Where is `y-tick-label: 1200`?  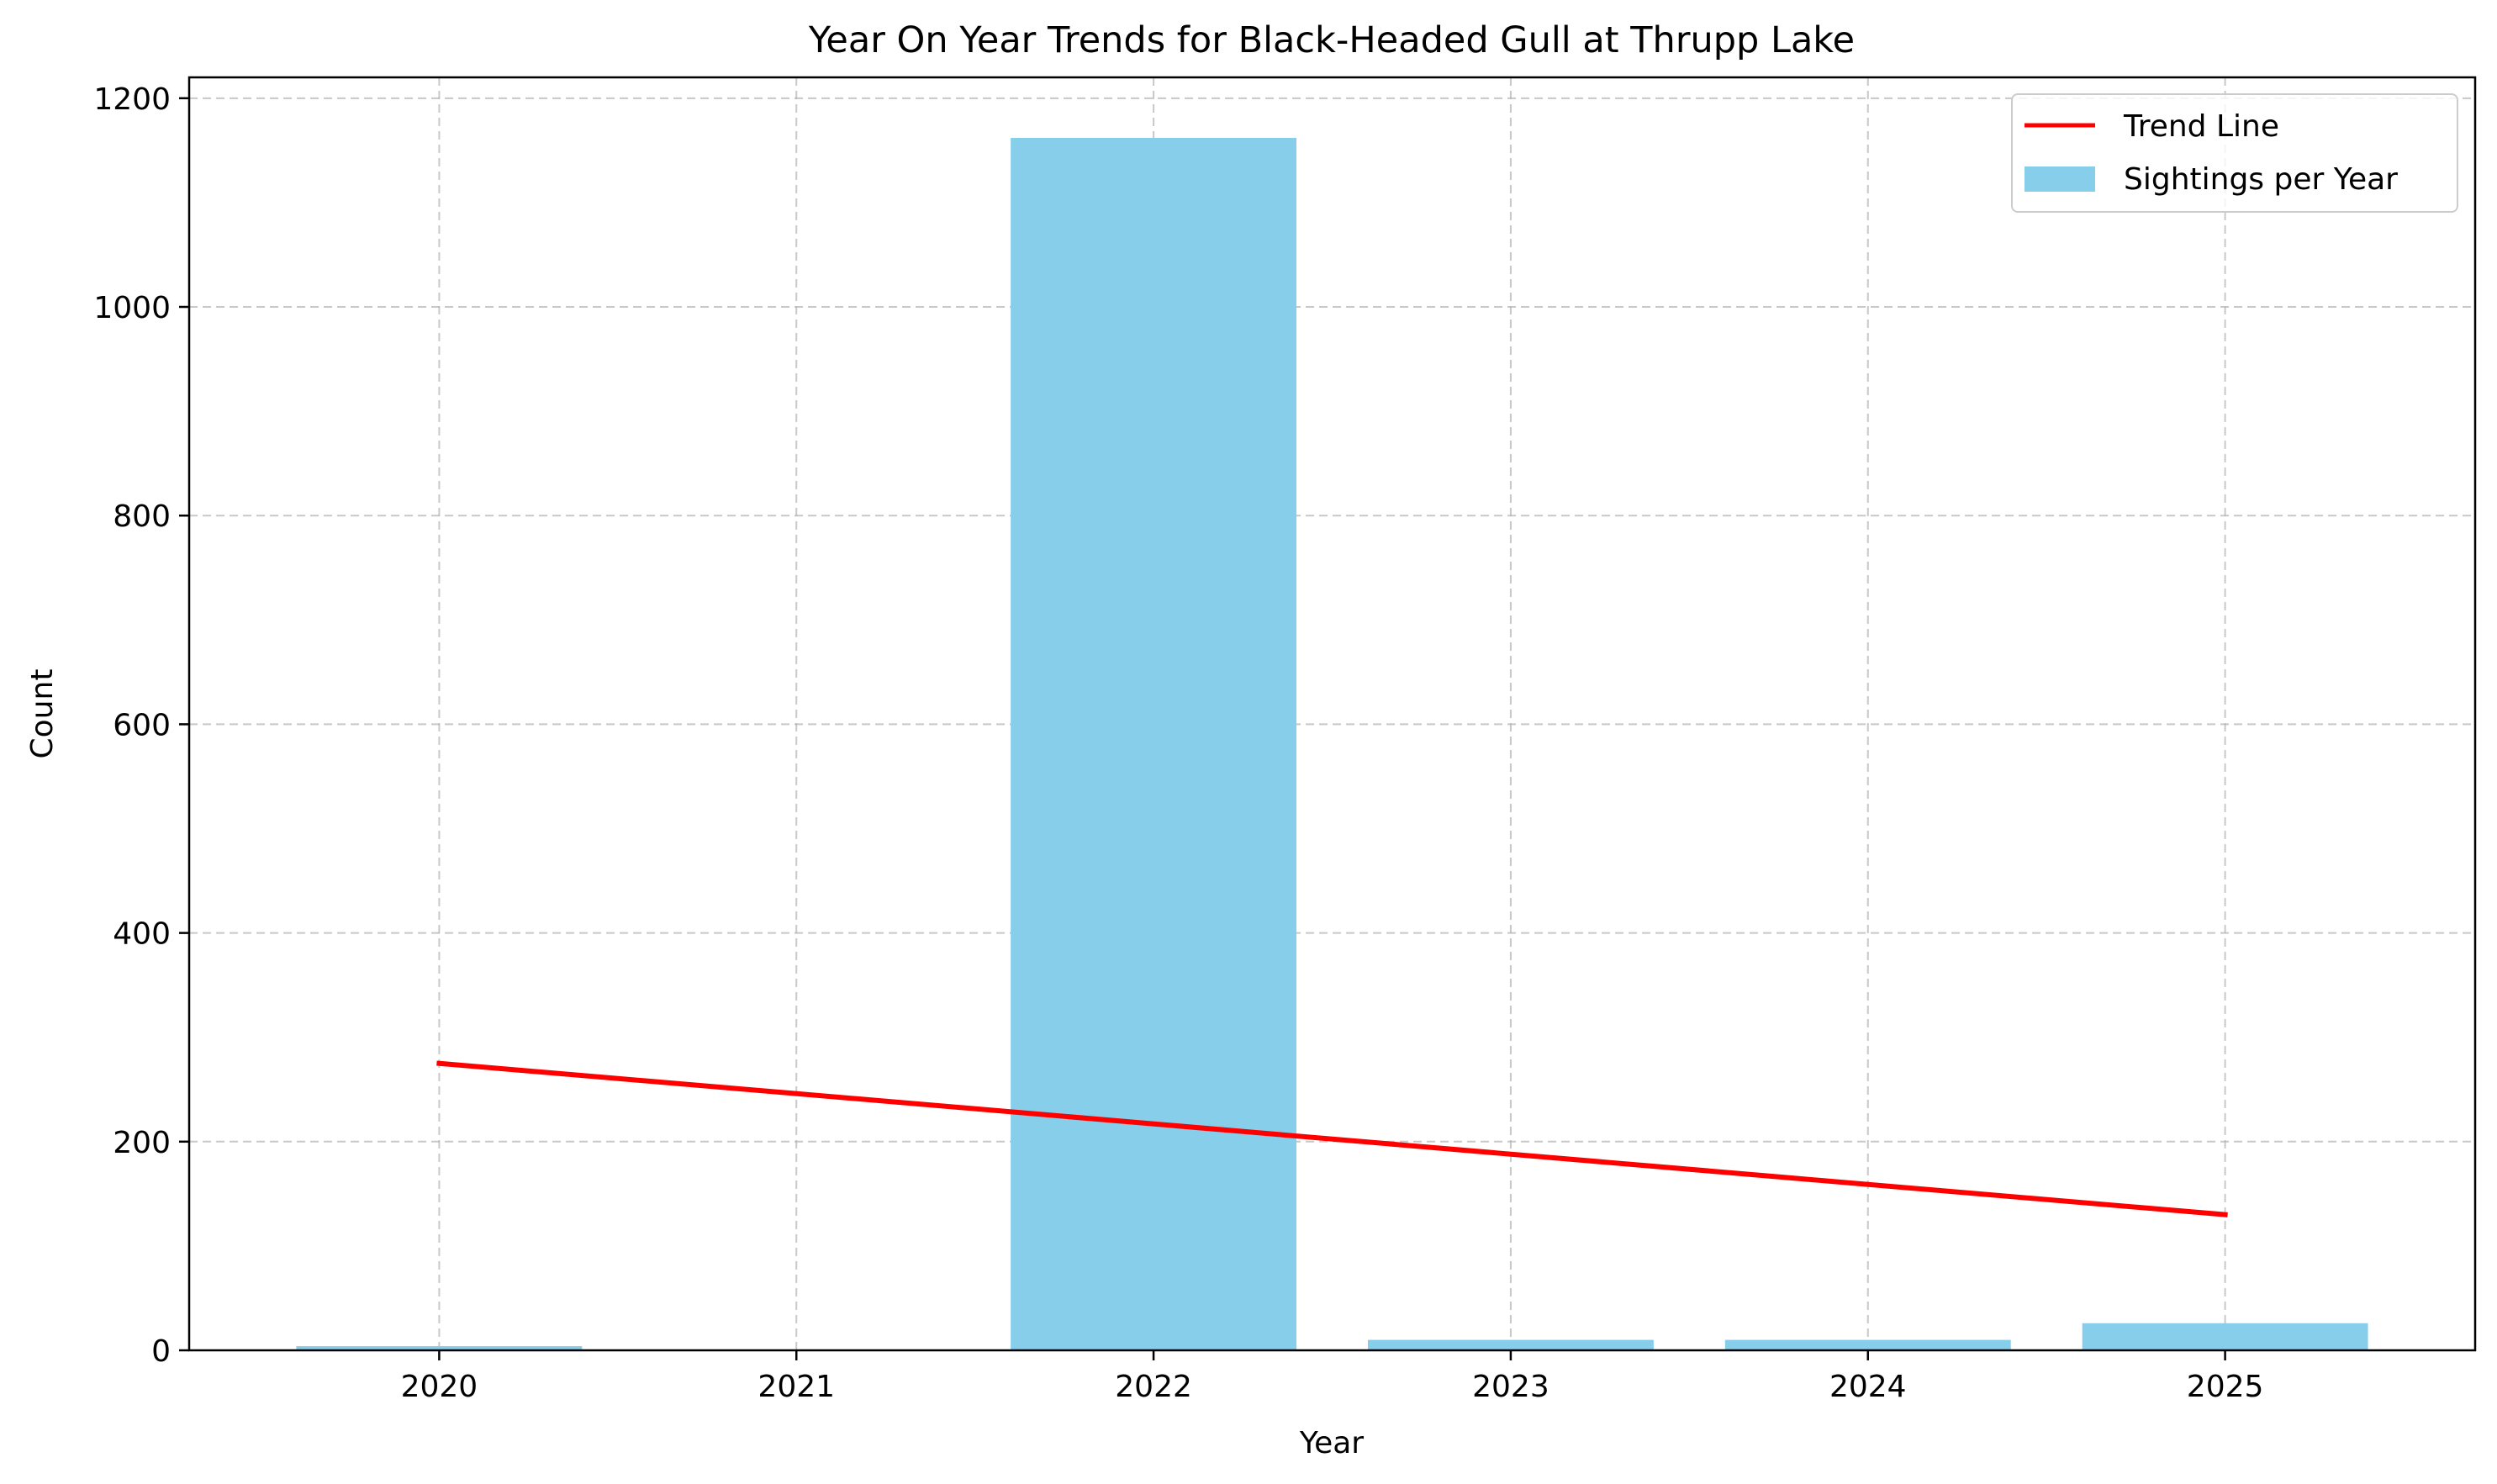
y-tick-label: 1200 is located at coordinates (132, 99).